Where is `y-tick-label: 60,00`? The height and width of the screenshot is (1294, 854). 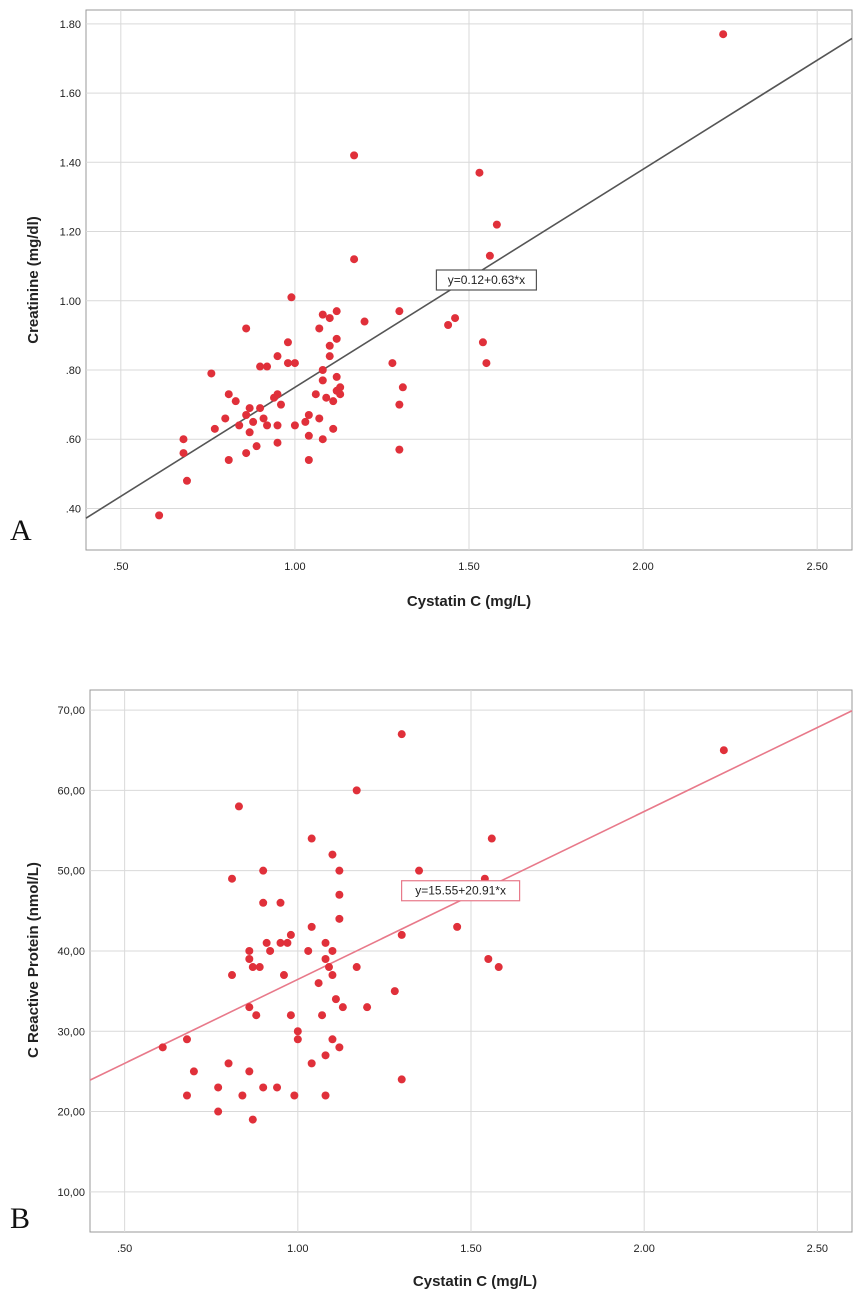 y-tick-label: 60,00 is located at coordinates (71, 791).